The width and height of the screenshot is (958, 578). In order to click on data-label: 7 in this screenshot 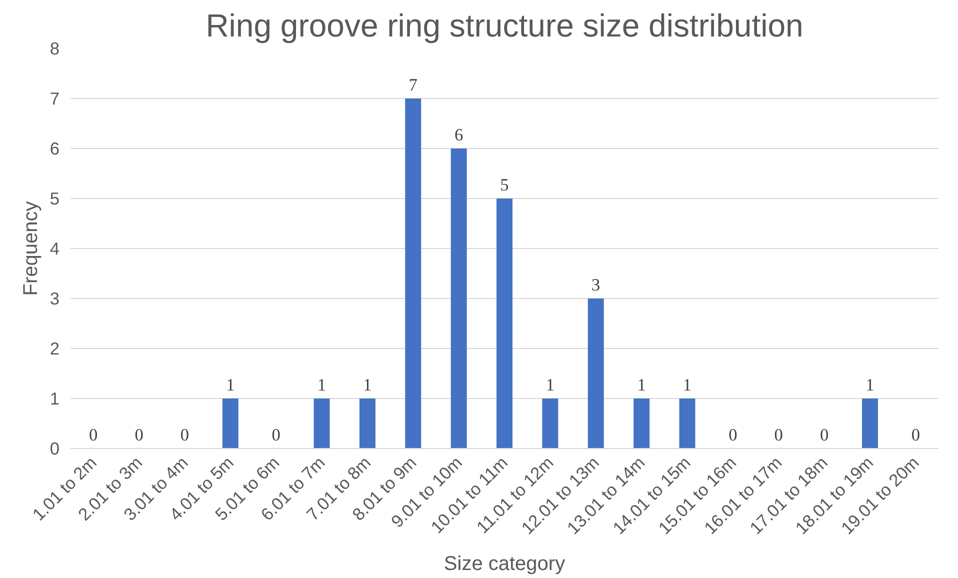, I will do `click(413, 85)`.